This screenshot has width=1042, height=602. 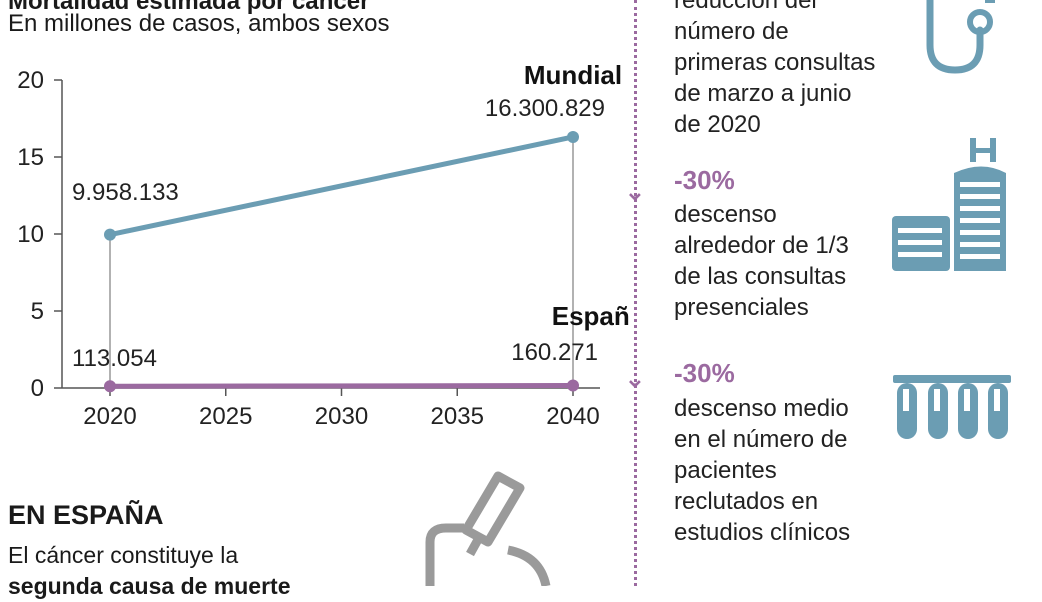 What do you see at coordinates (37, 311) in the screenshot?
I see `y-tick-label: 5` at bounding box center [37, 311].